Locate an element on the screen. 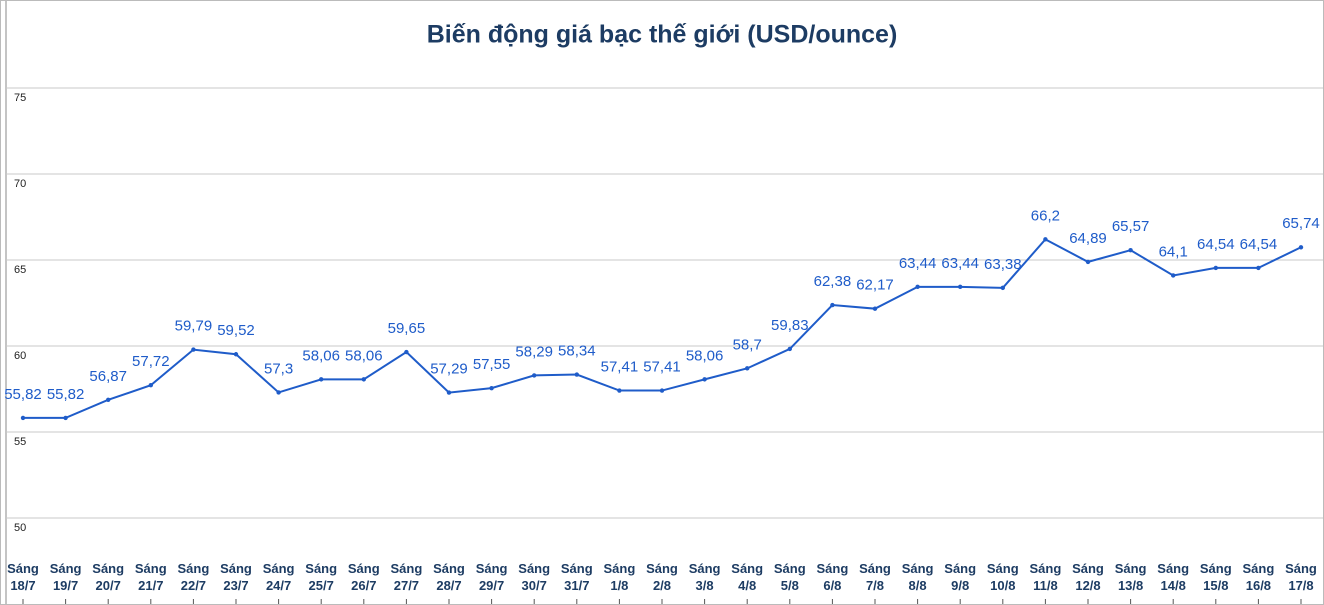 The height and width of the screenshot is (605, 1324). data-label: 62,38 is located at coordinates (833, 281).